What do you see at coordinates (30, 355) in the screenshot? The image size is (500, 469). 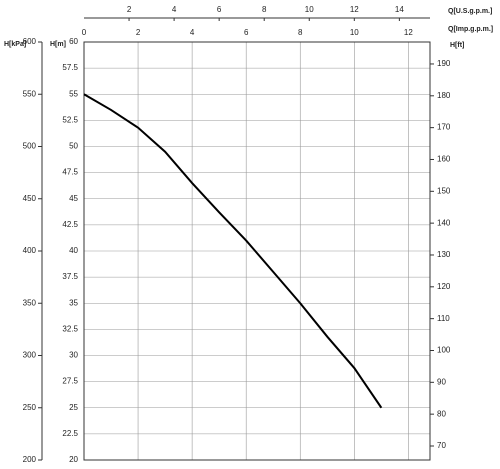 I see `y3-tick-label: 300` at bounding box center [30, 355].